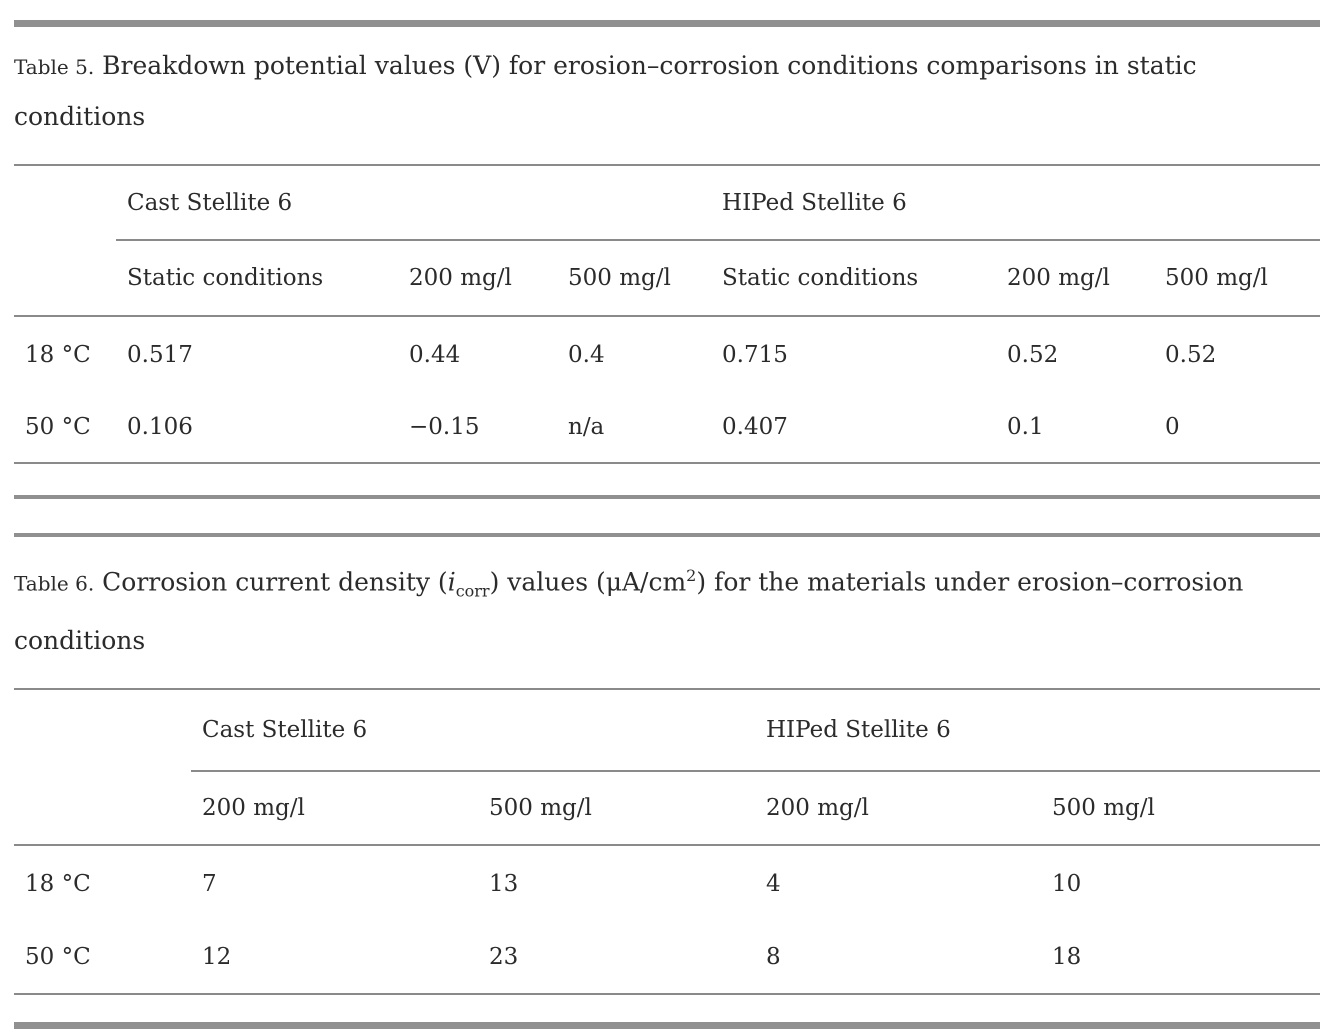  What do you see at coordinates (854, 278) in the screenshot?
I see `table5-col-static-hiped: Static conditions` at bounding box center [854, 278].